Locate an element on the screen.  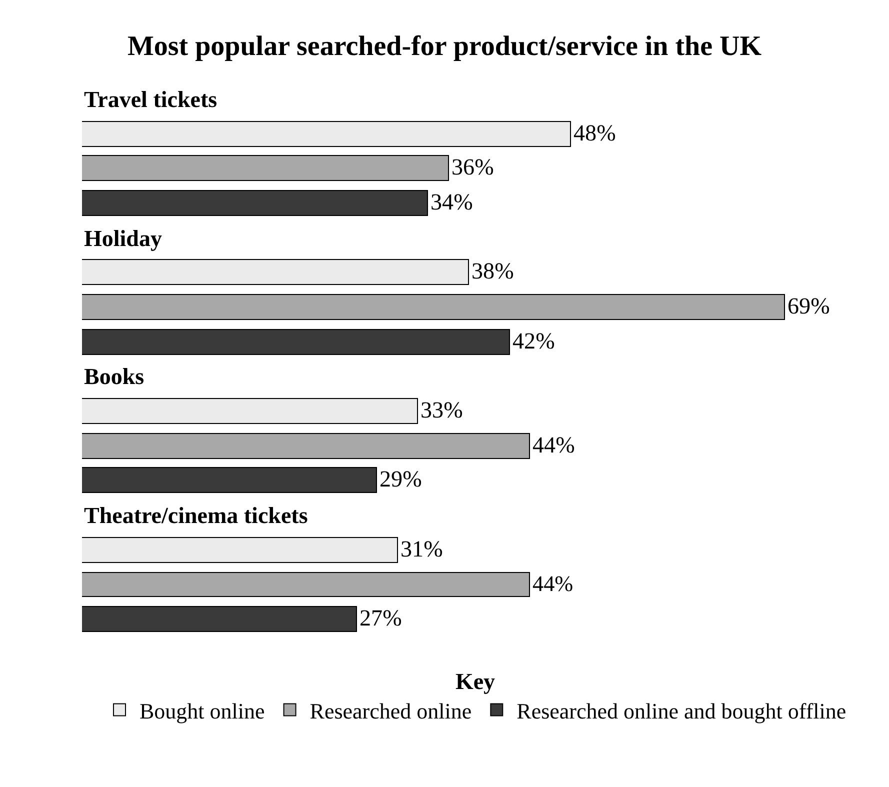
y-tick-label: Books is located at coordinates (114, 376).